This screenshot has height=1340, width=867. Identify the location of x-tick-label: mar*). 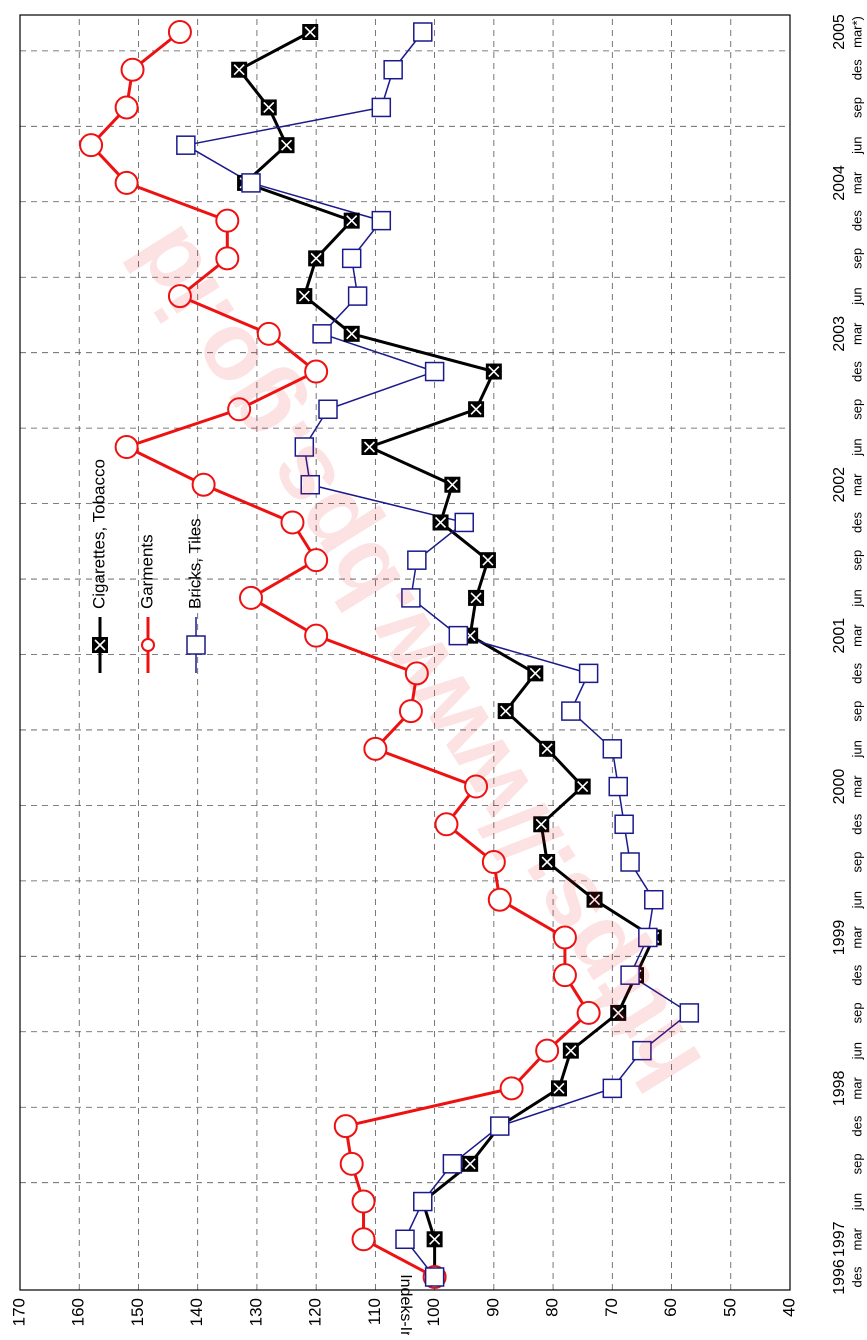
(856, 32).